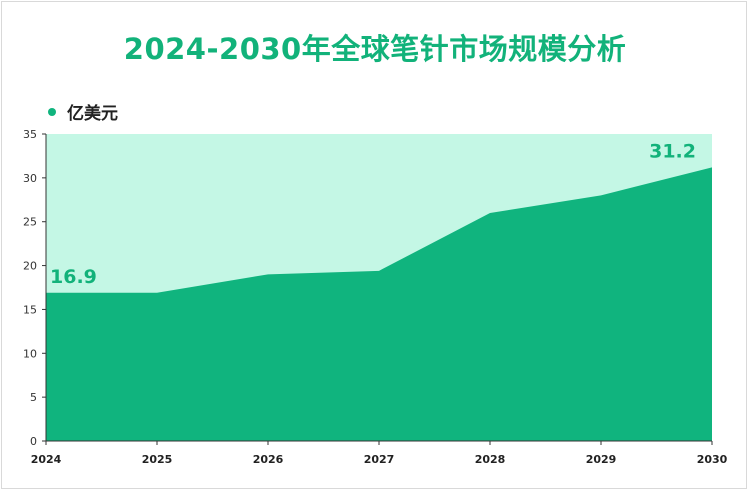 The image size is (750, 492). I want to click on y-tick-label: 5, so click(33, 397).